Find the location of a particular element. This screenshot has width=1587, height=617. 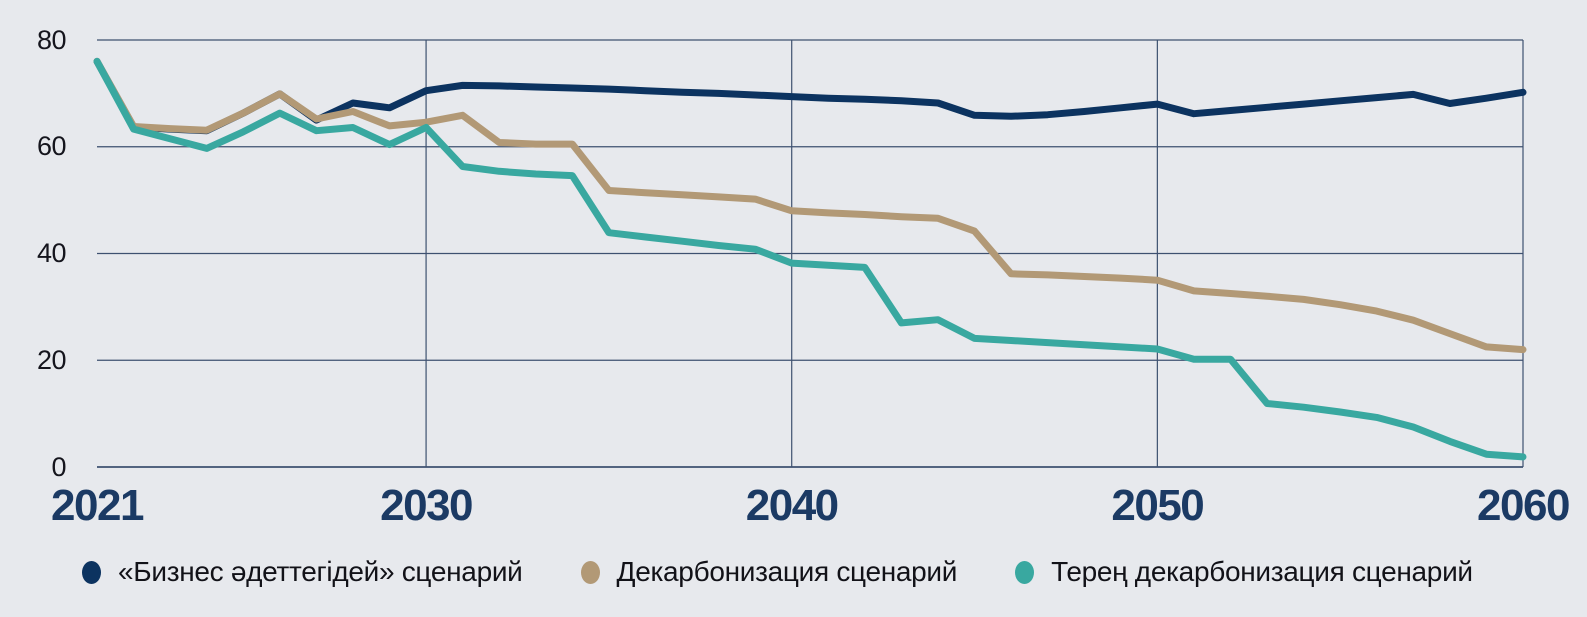

legend-item-0: «Бизнес әдеттегідей» сценарий is located at coordinates (302, 572).